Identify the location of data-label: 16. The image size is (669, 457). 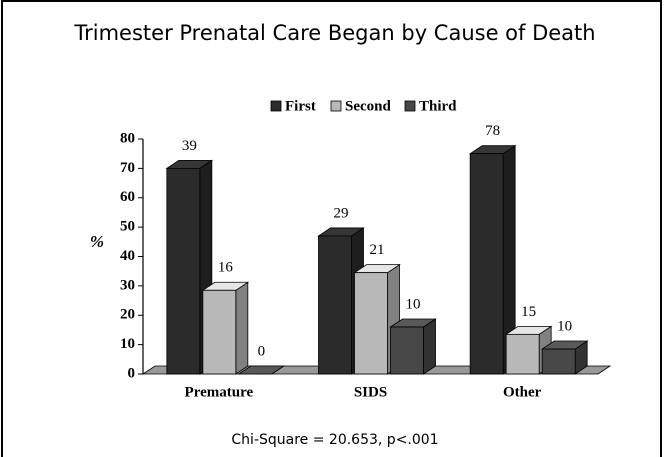
(226, 268).